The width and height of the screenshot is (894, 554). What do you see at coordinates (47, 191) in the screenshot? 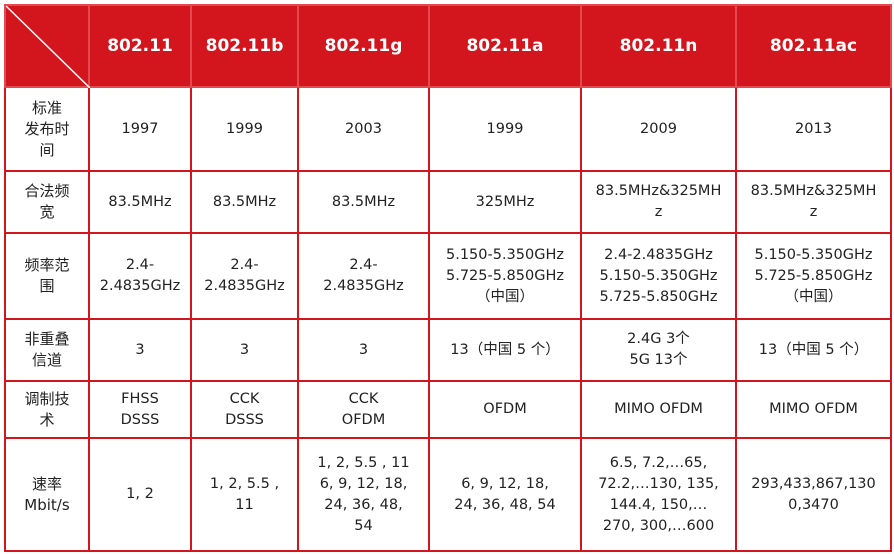
I see `label-line: 合法频` at bounding box center [47, 191].